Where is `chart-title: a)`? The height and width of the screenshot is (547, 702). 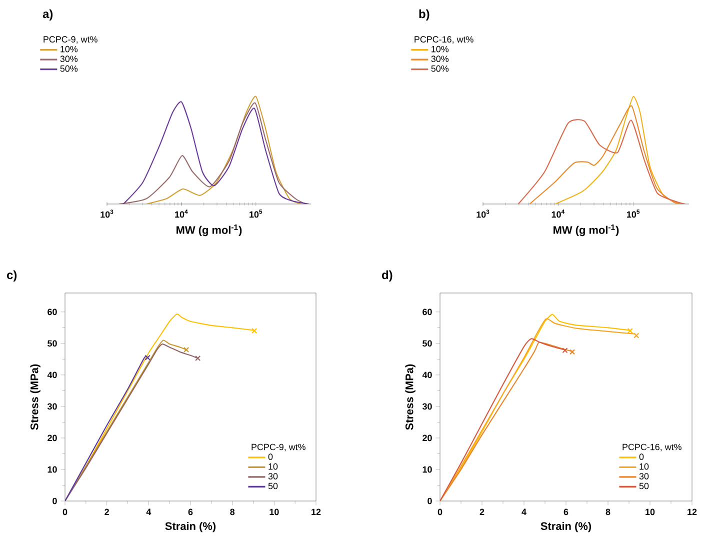
chart-title: a) is located at coordinates (47, 14).